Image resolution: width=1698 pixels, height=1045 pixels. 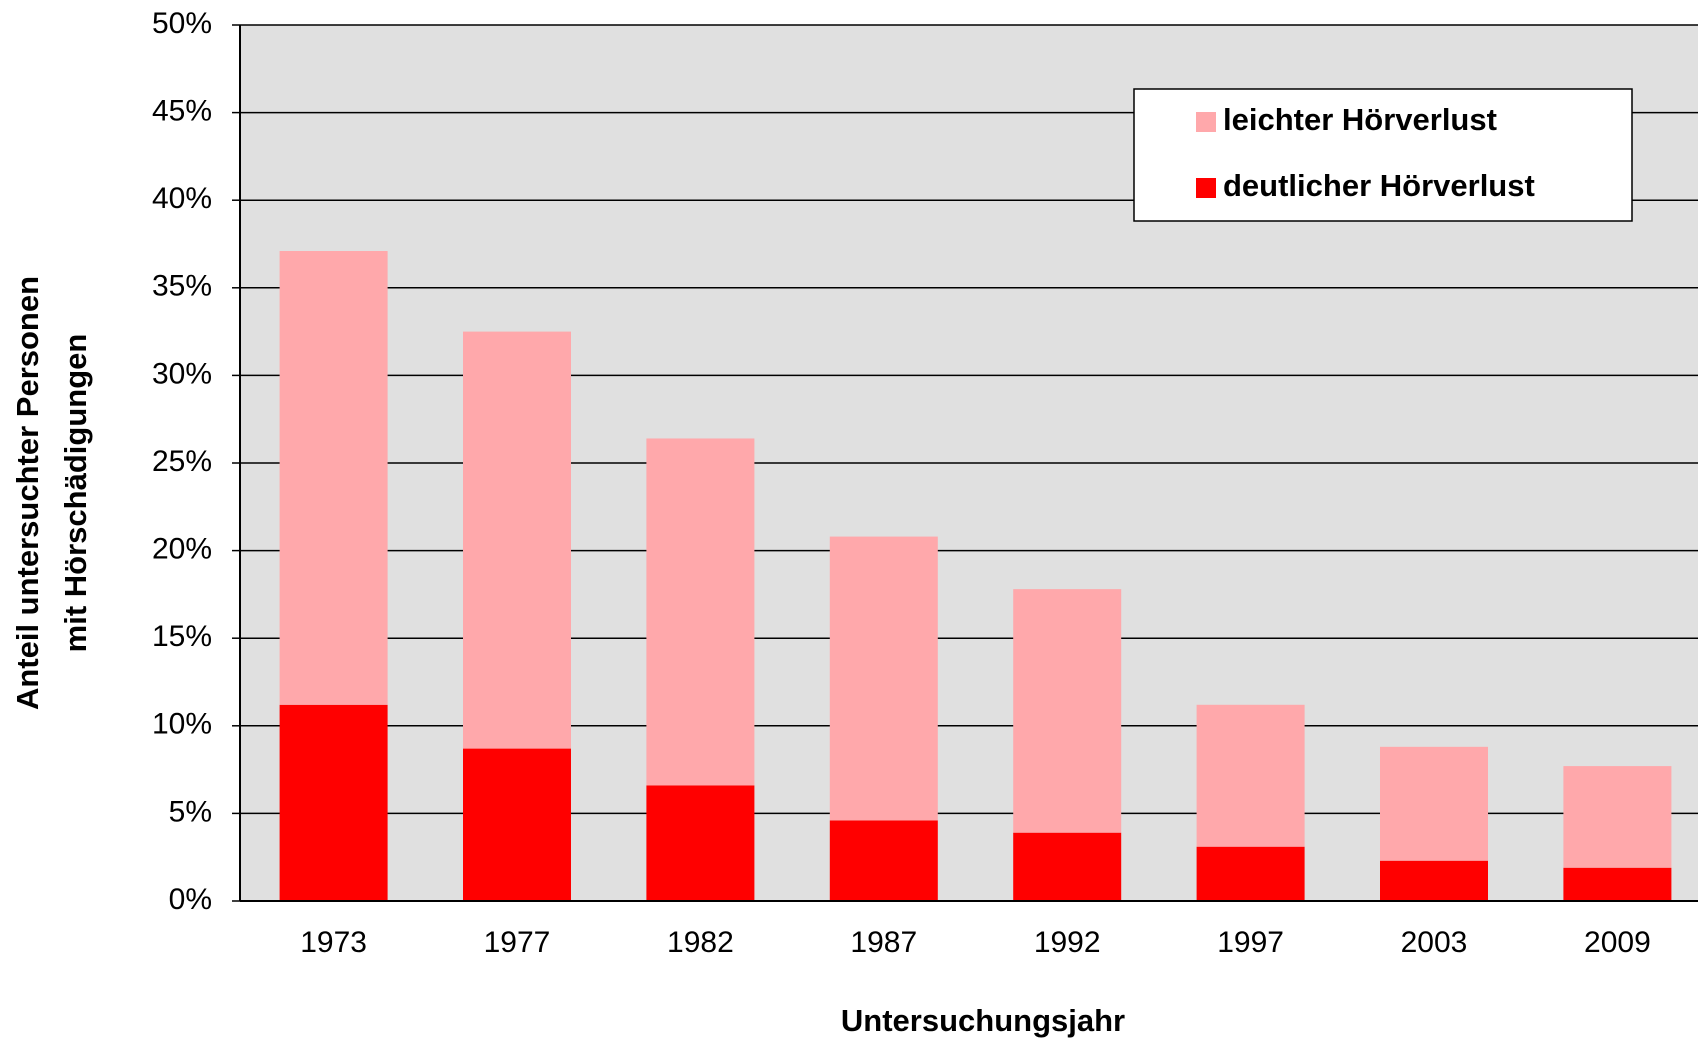 What do you see at coordinates (983, 1020) in the screenshot?
I see `x-axis-title: Untersuchungsjahr` at bounding box center [983, 1020].